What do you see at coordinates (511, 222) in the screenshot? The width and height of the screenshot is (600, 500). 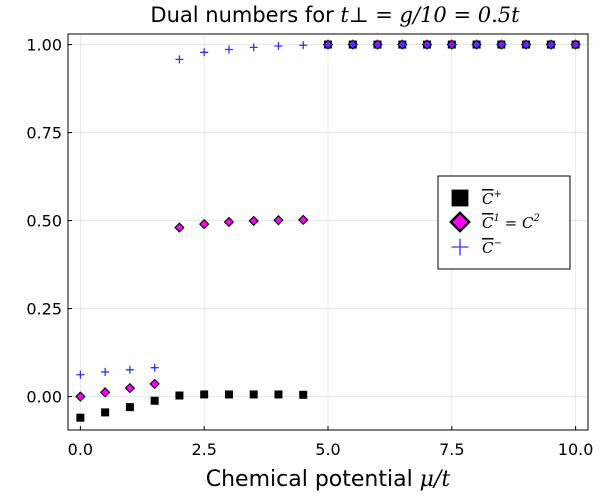 I see `legend-label: C1 = C2` at bounding box center [511, 222].